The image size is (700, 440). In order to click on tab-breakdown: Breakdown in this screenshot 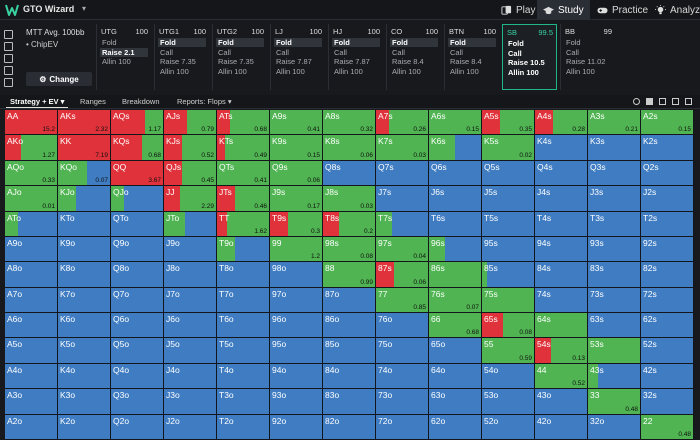, I will do `click(141, 101)`.